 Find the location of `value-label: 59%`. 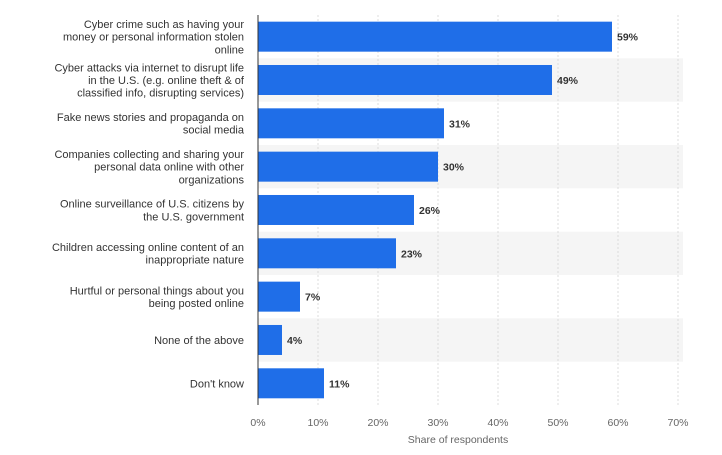

value-label: 59% is located at coordinates (628, 38).